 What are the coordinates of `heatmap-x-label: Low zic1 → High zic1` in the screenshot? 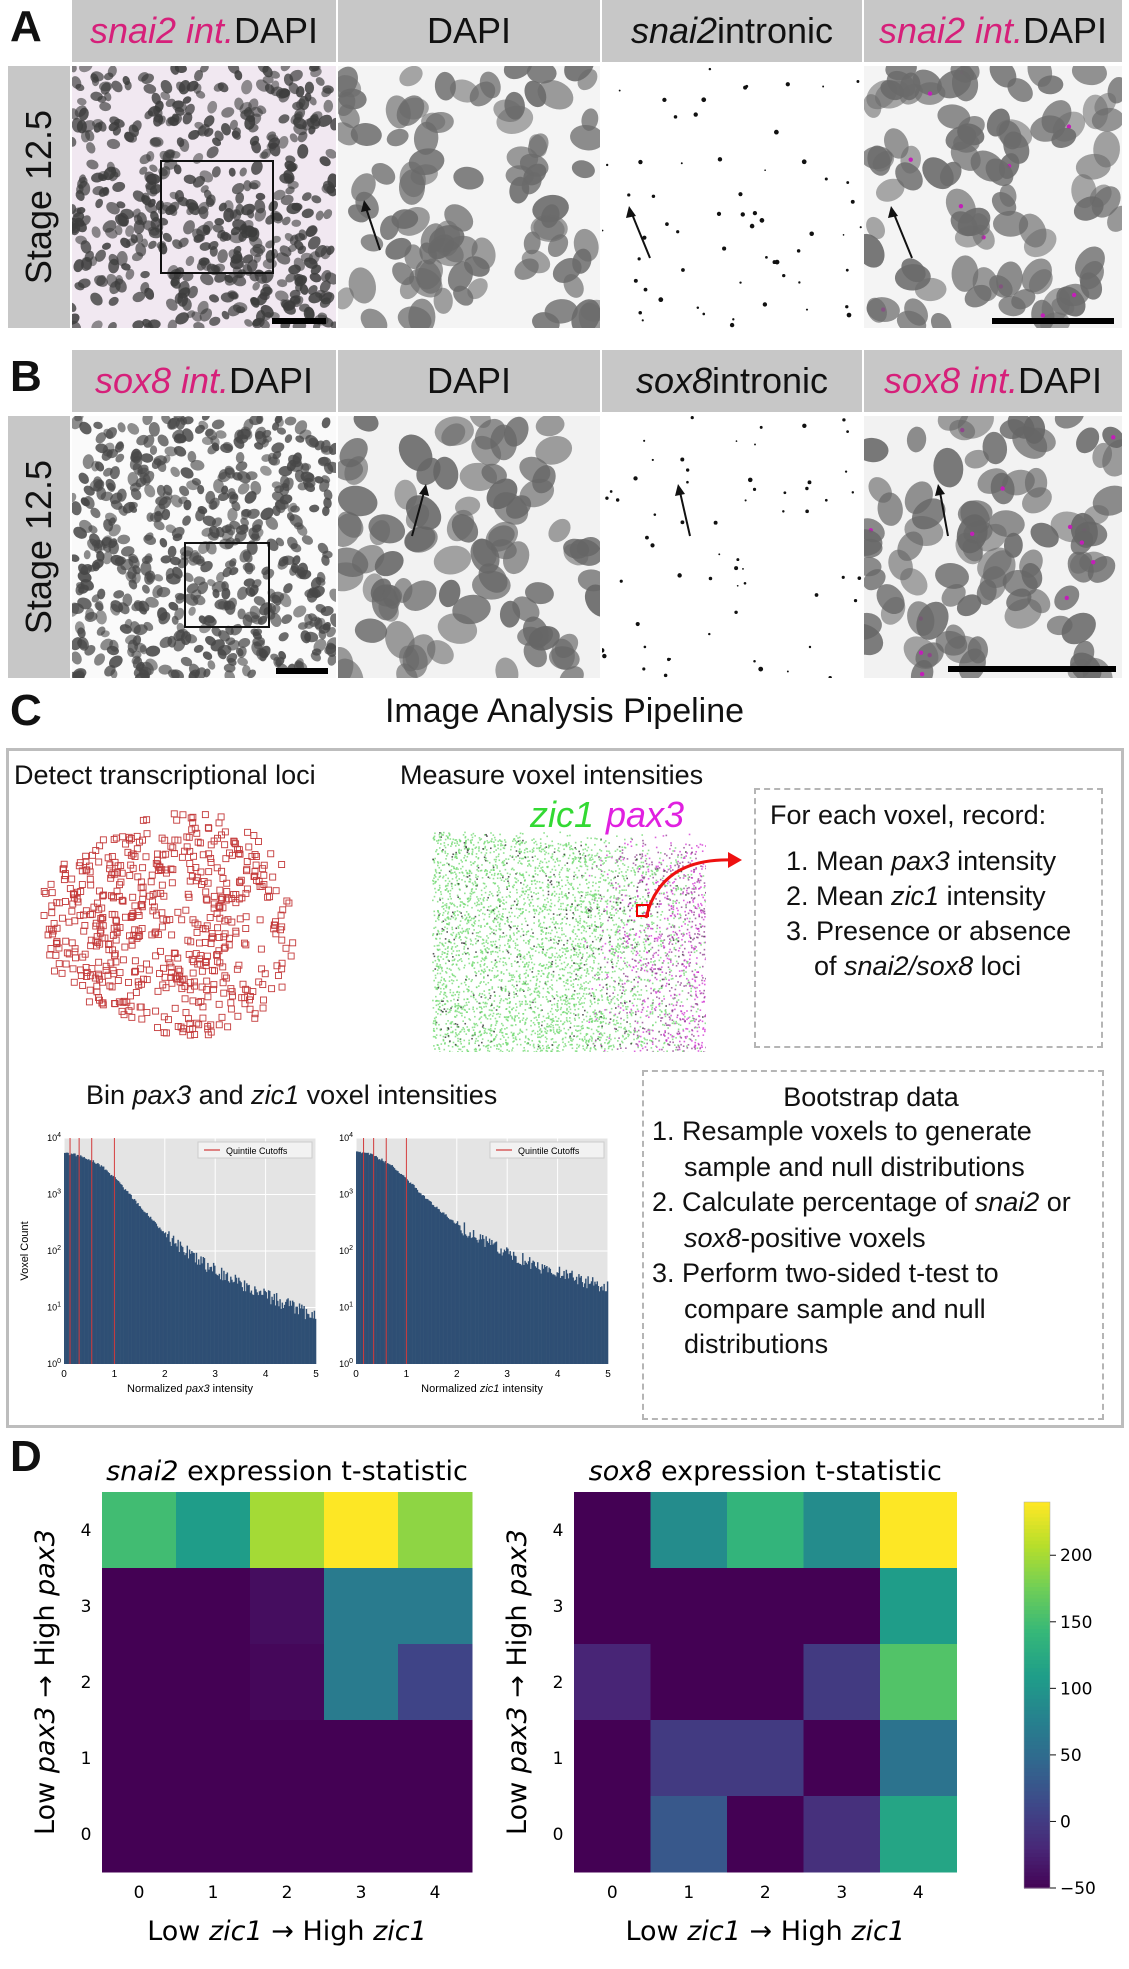 It's located at (765, 1931).